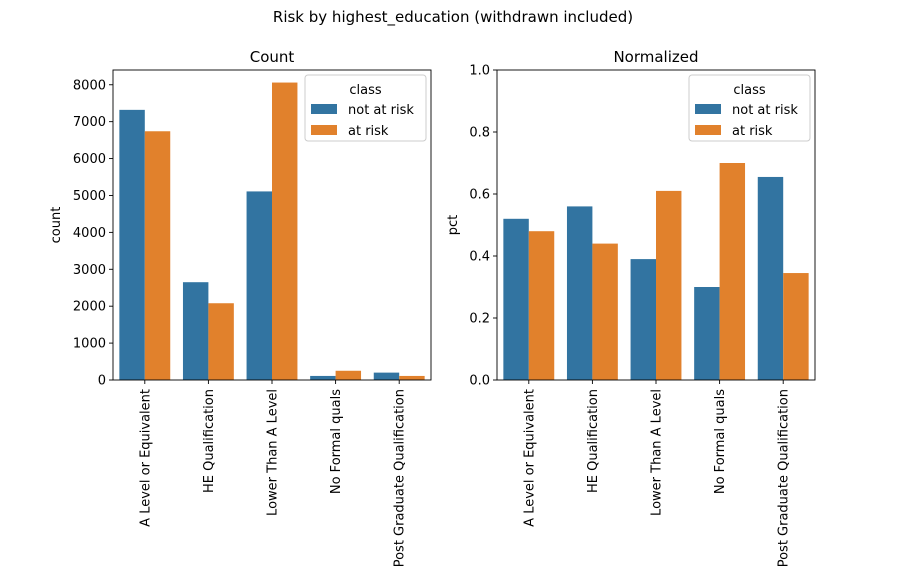  What do you see at coordinates (89, 196) in the screenshot?
I see `y-tick-label: 5000` at bounding box center [89, 196].